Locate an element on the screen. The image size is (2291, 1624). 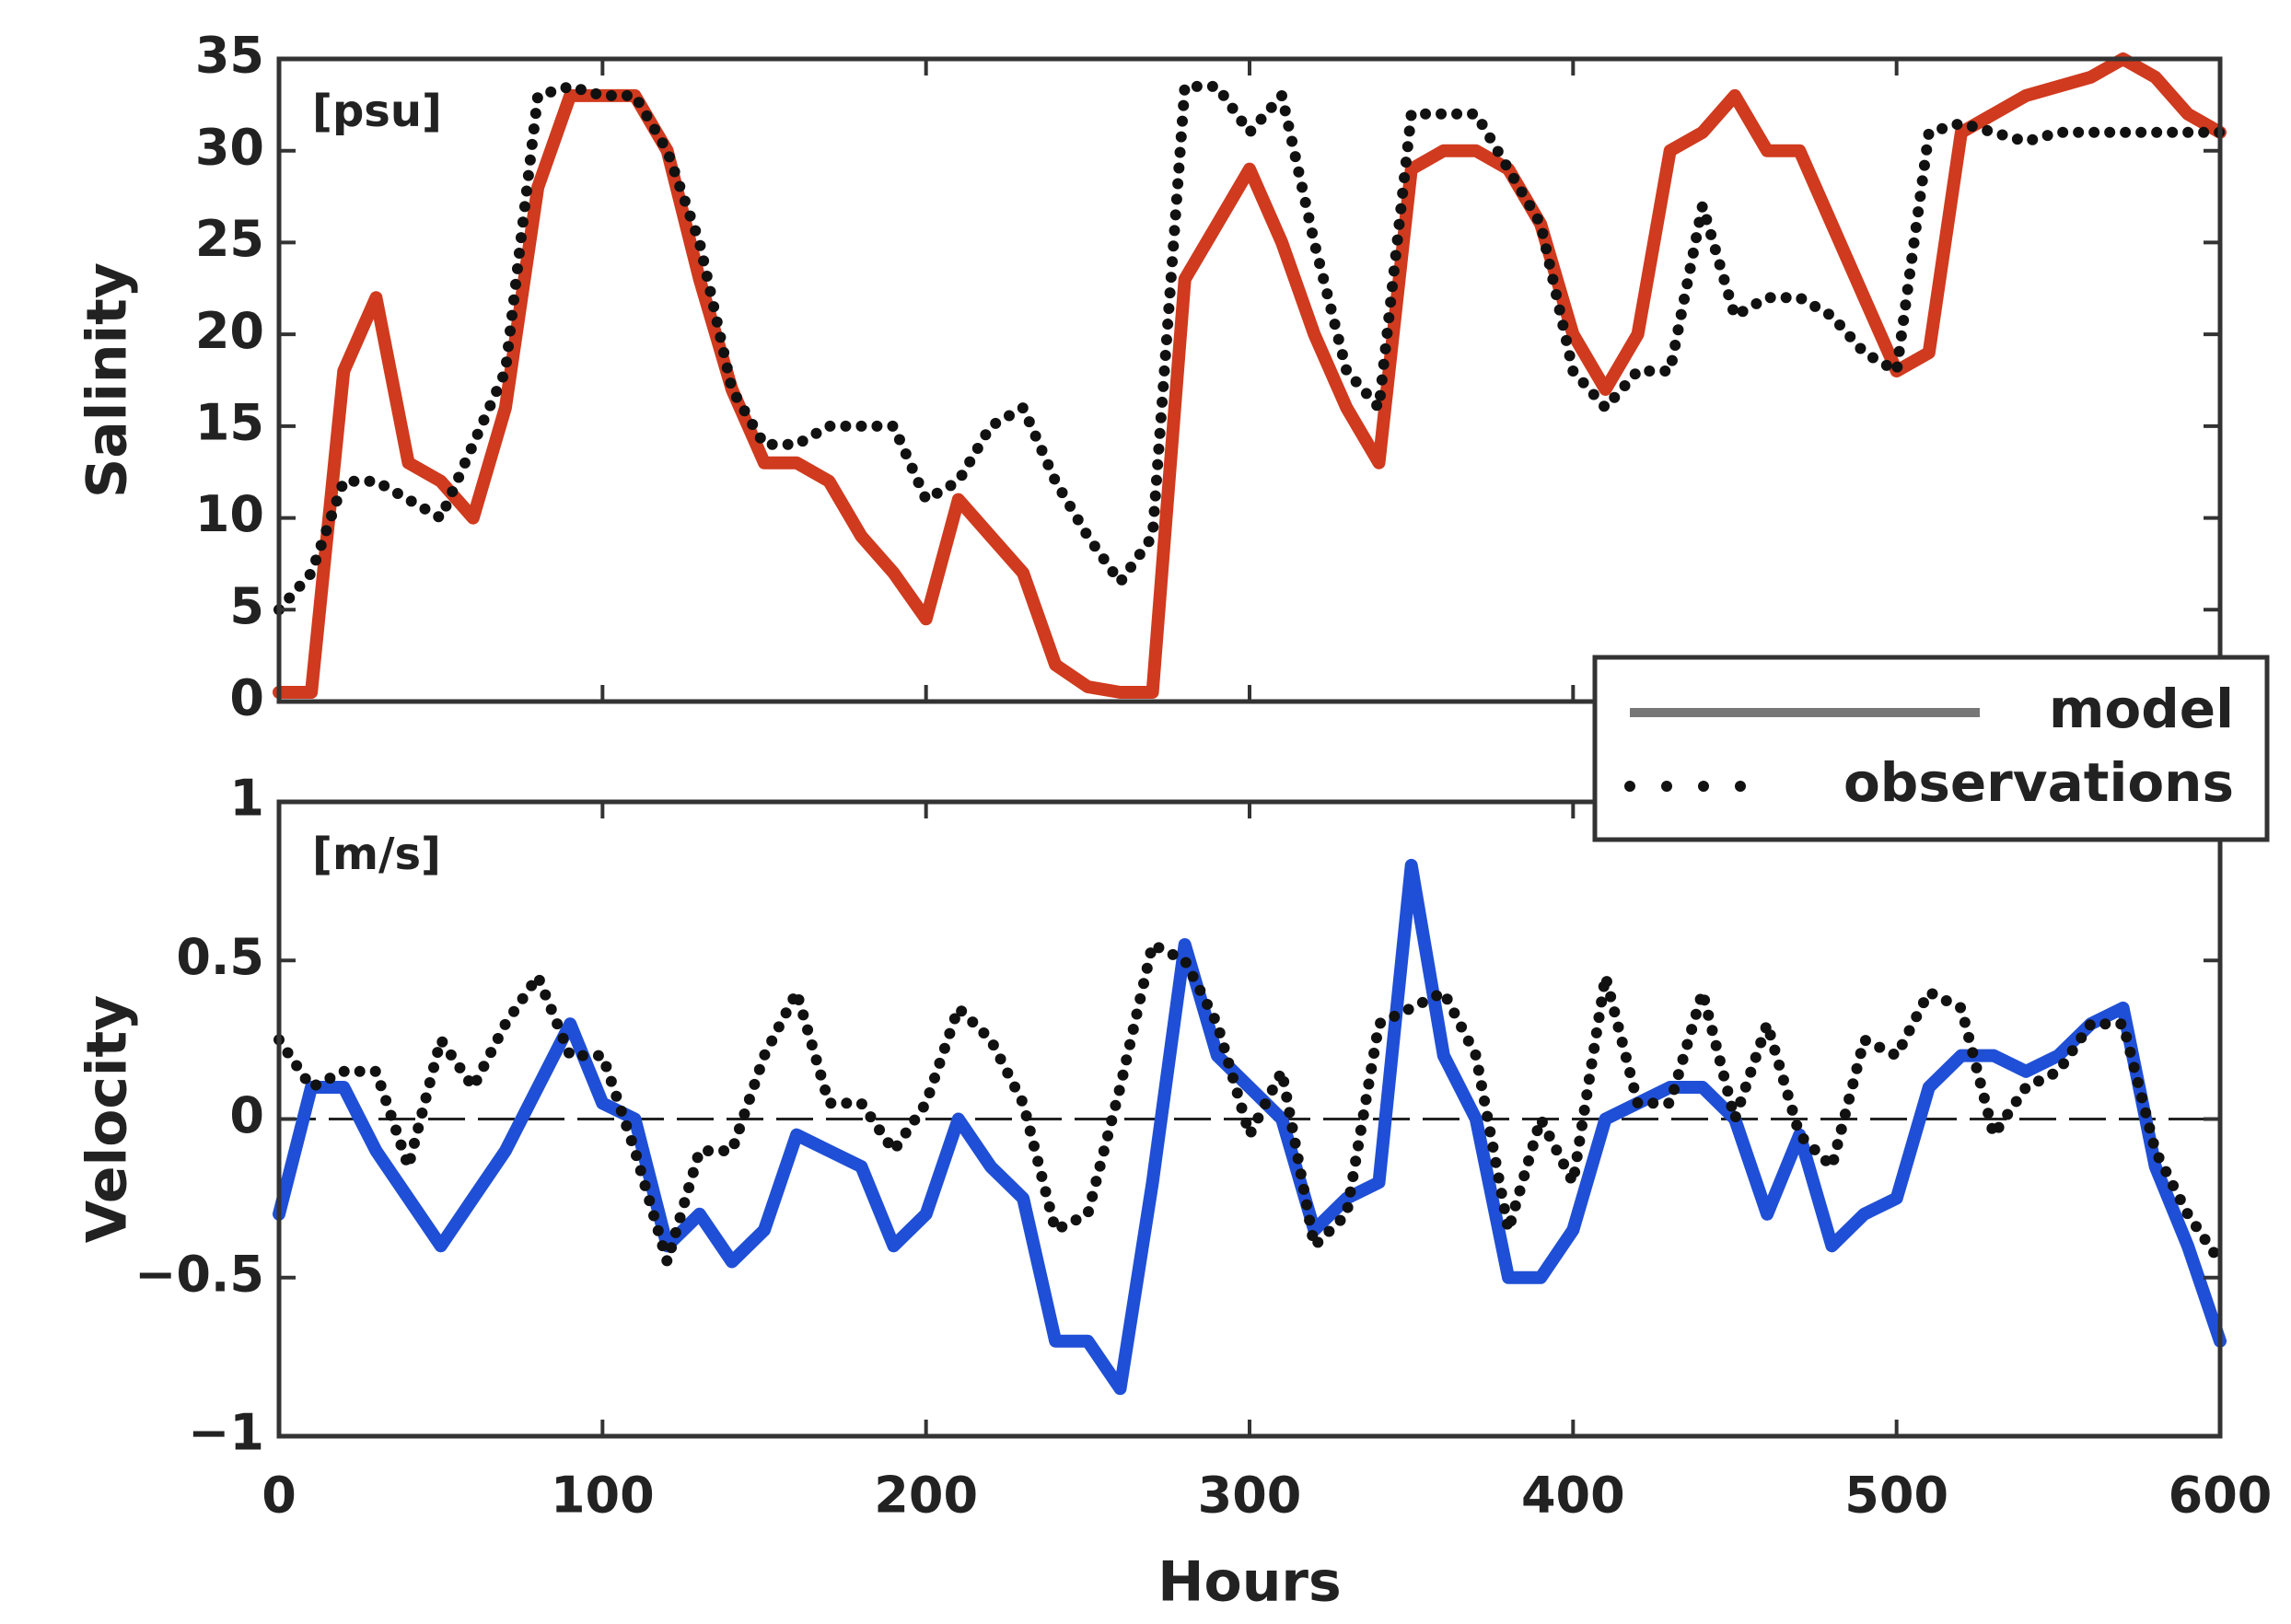
annotation: [psu] is located at coordinates (377, 111).